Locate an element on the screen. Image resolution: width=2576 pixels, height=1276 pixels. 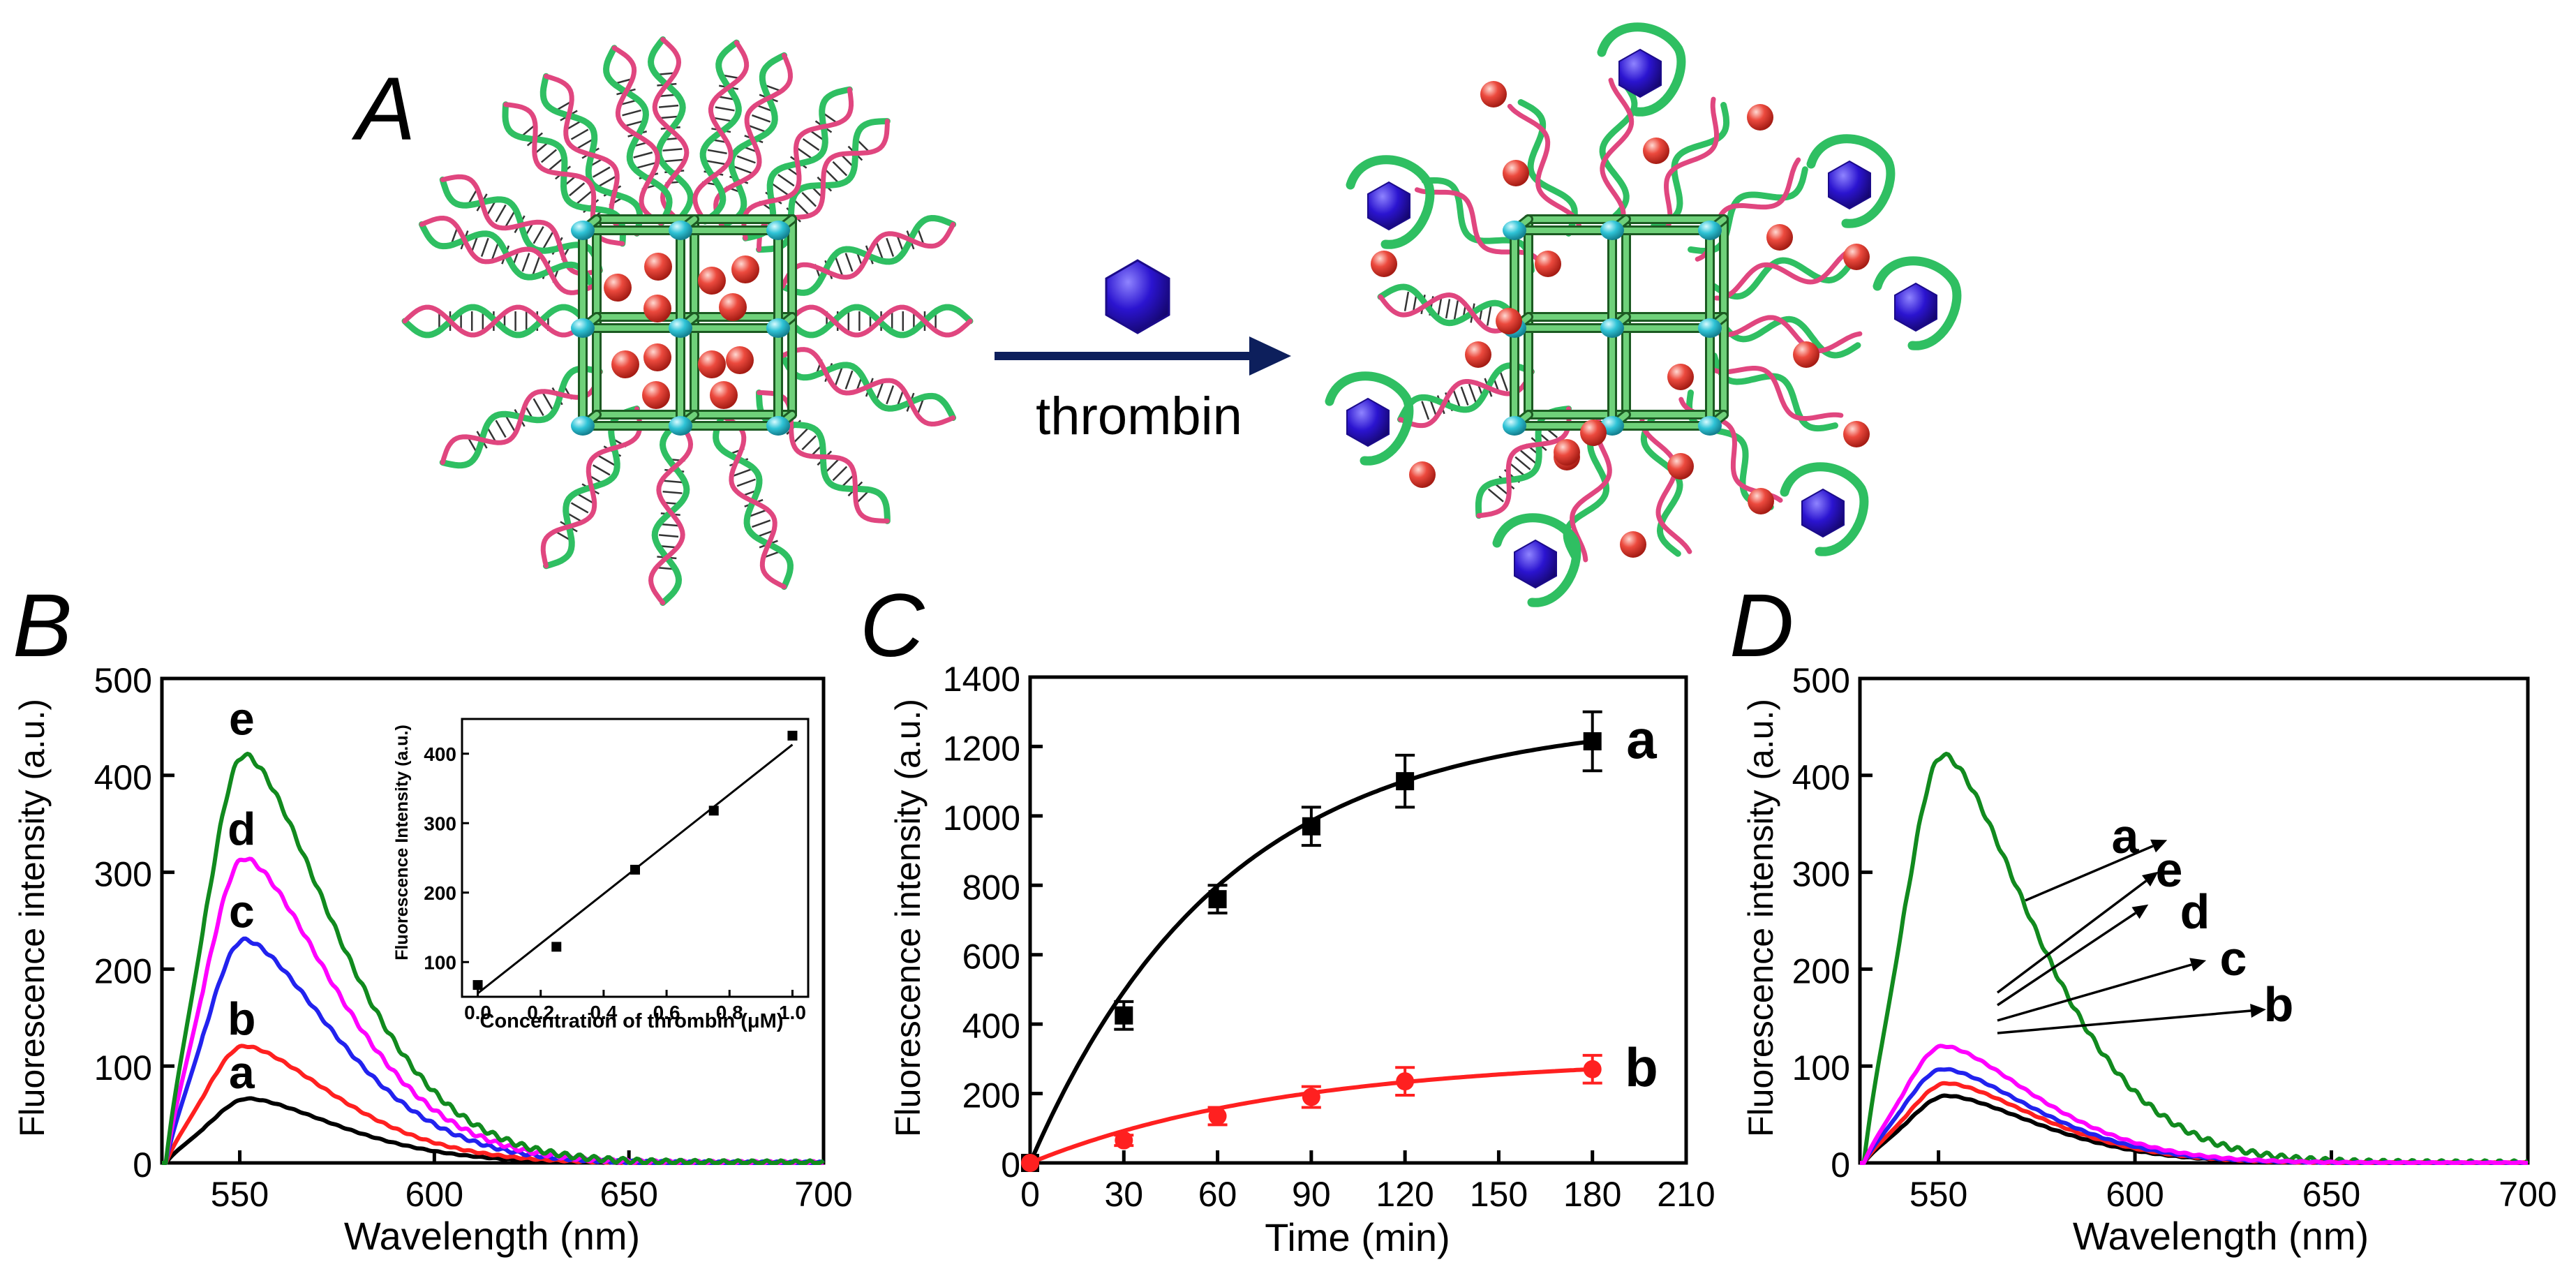
x-tick-label: 700 is located at coordinates (2527, 1194).